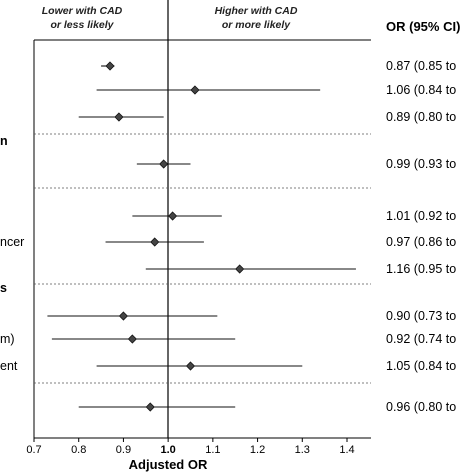 The width and height of the screenshot is (474, 474). What do you see at coordinates (167, 450) in the screenshot?
I see `x-tick-label: 1.0` at bounding box center [167, 450].